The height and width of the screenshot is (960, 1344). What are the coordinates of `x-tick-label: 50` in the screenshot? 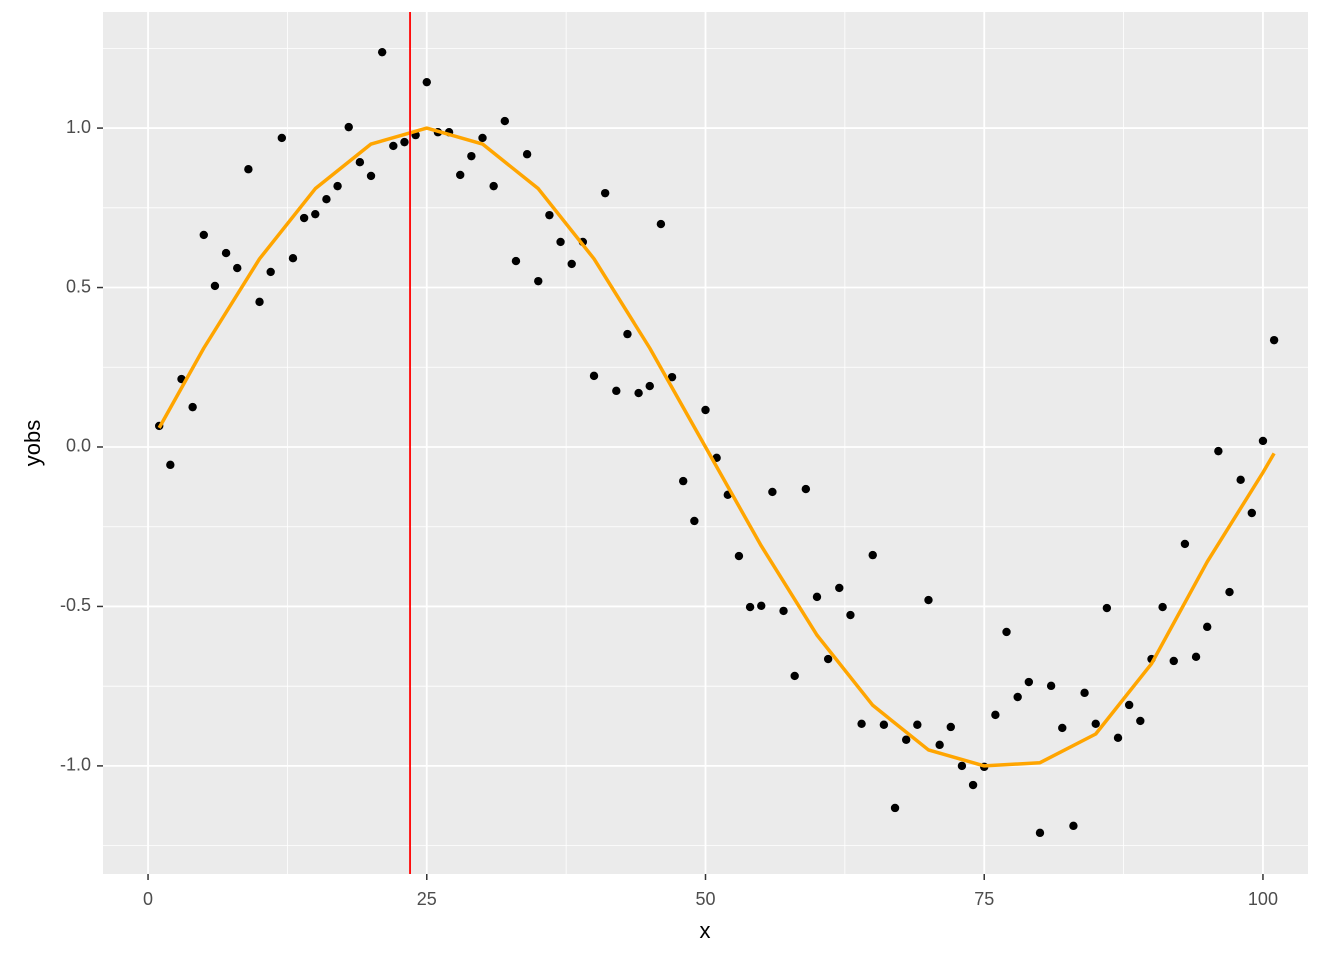 It's located at (705, 899).